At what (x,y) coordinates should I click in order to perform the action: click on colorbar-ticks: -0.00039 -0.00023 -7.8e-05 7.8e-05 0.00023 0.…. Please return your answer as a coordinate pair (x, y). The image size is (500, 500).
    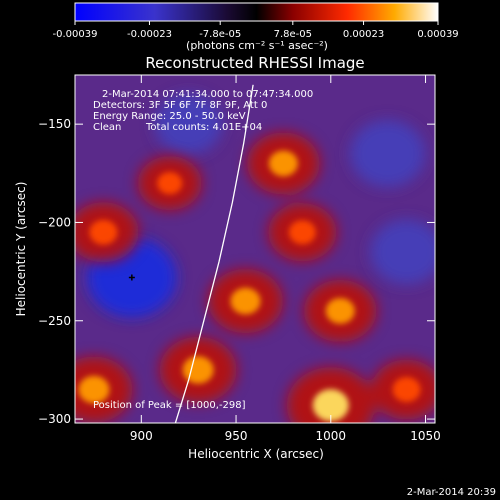
    Looking at the image, I should click on (256, 30).